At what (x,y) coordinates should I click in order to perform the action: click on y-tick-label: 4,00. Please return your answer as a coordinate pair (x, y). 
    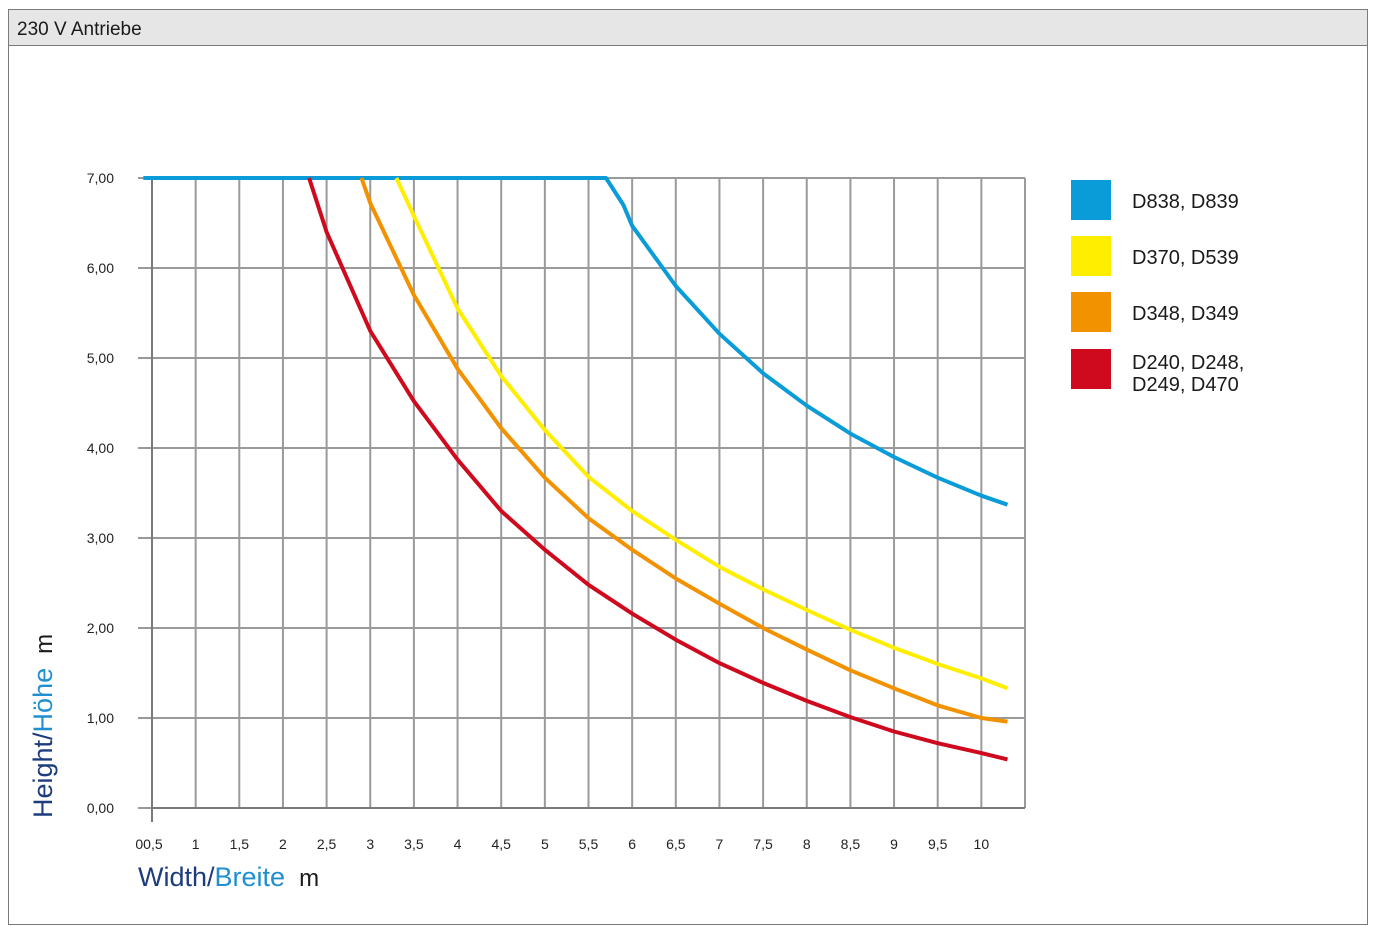
    Looking at the image, I should click on (100, 448).